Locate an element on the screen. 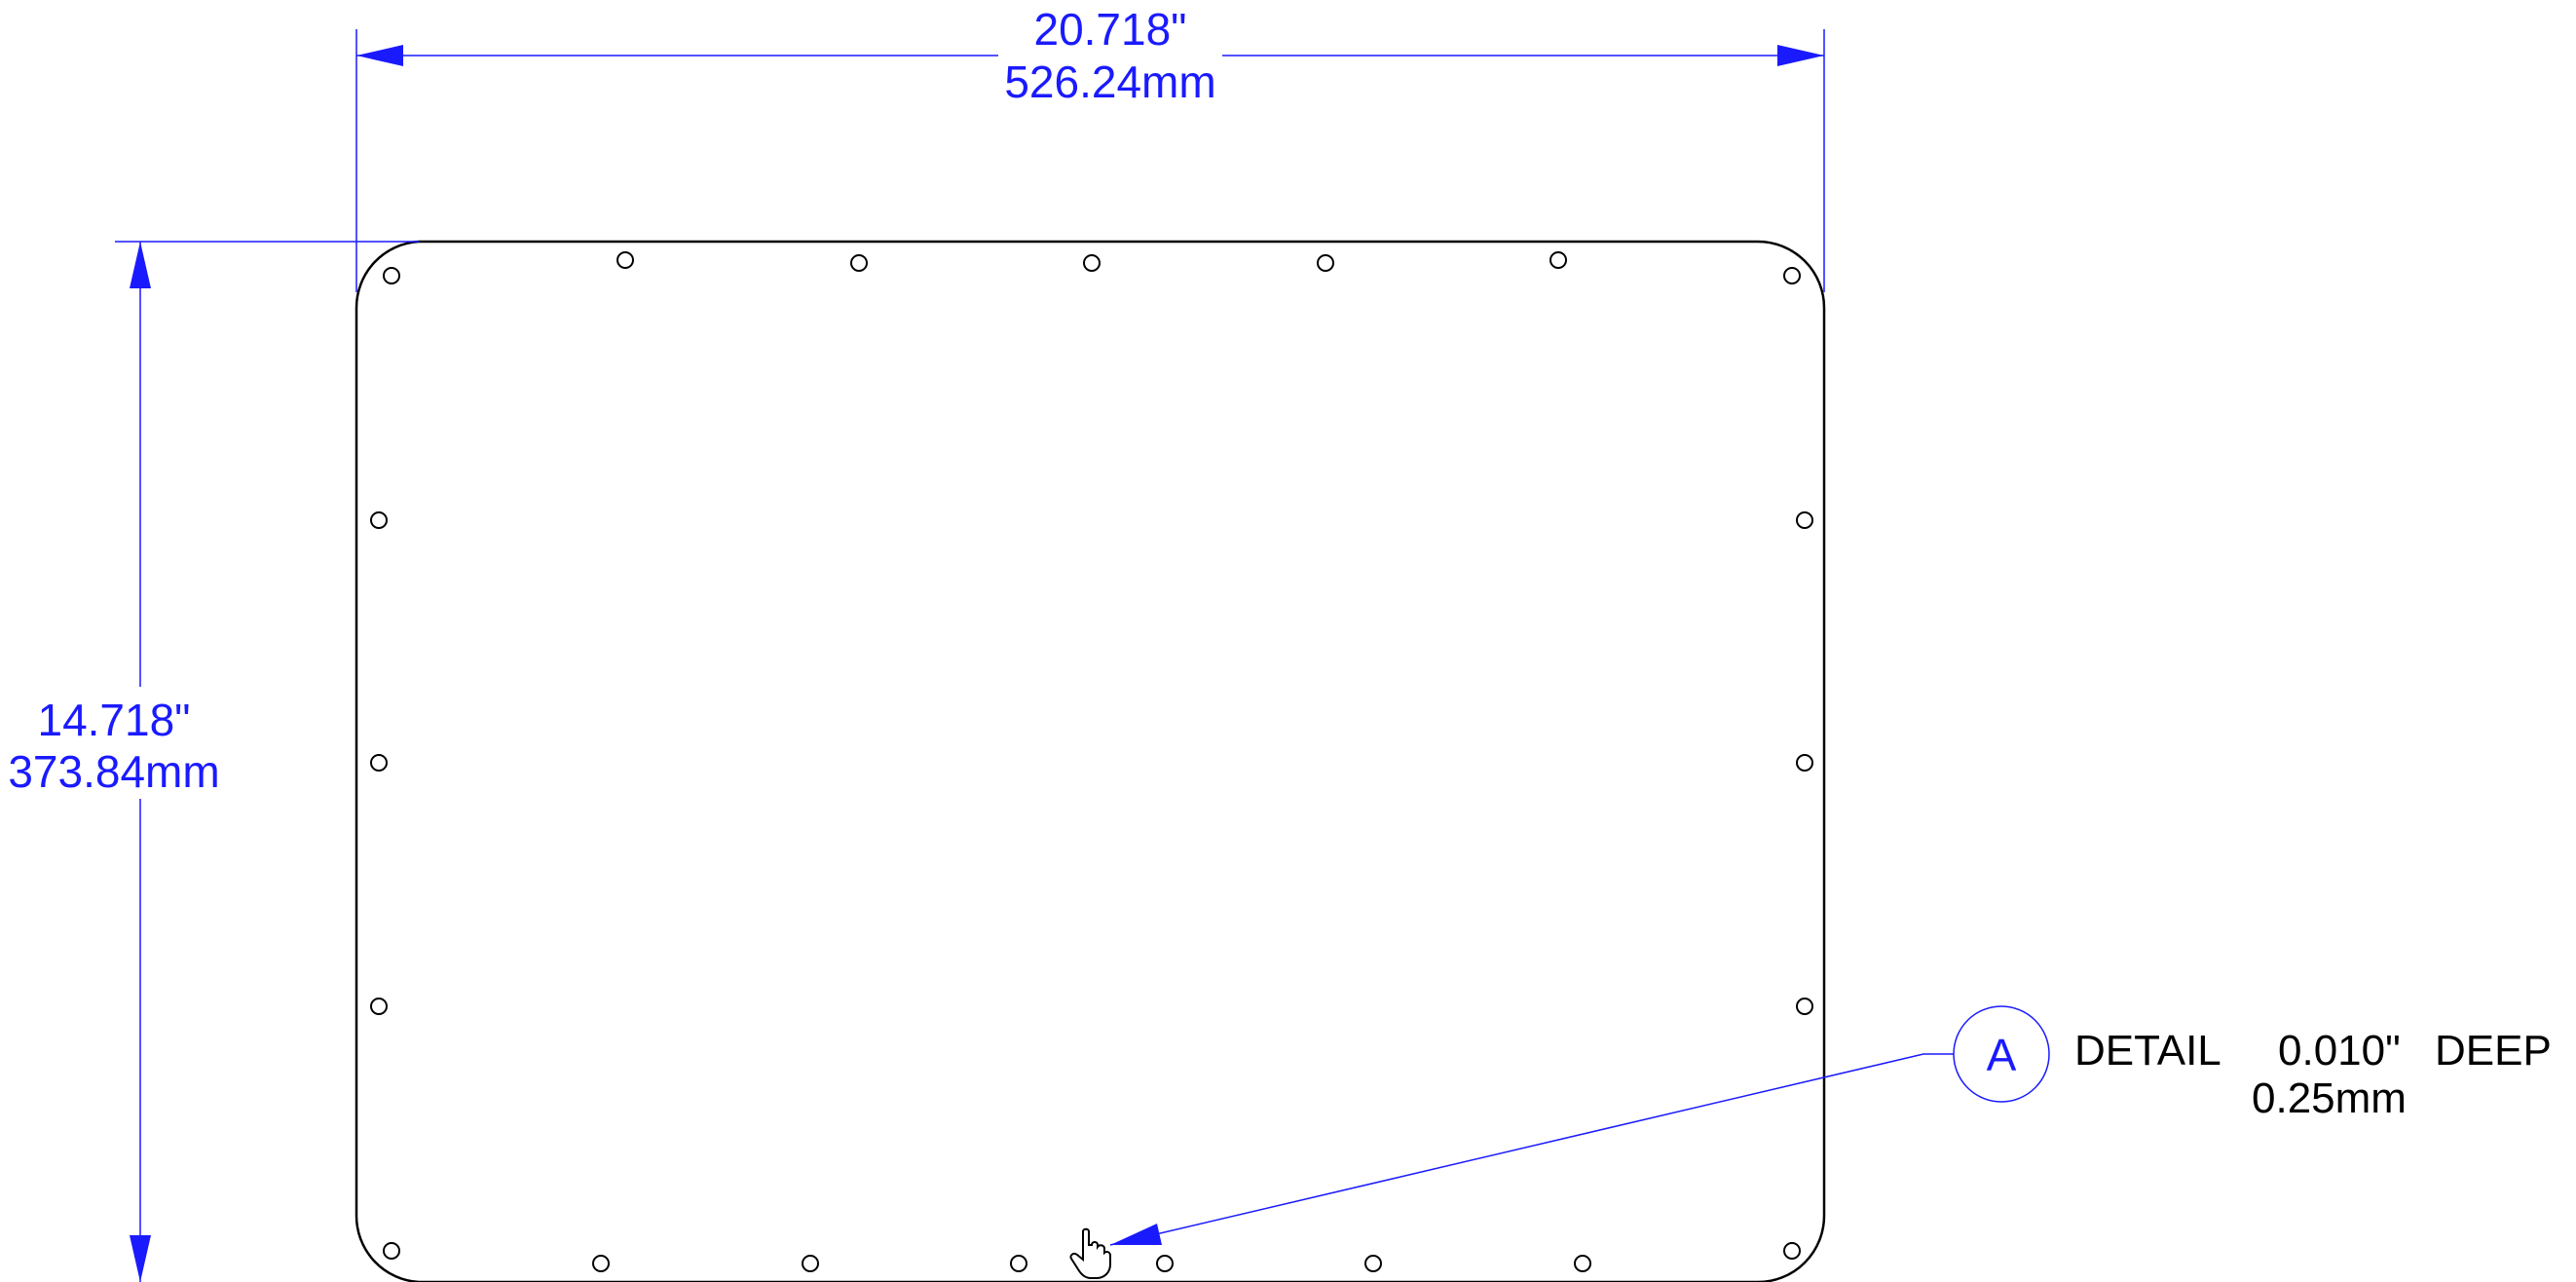  detail-callout: A DETAIL 0.010" DEEP 0.25mm is located at coordinates (1830, 1126).